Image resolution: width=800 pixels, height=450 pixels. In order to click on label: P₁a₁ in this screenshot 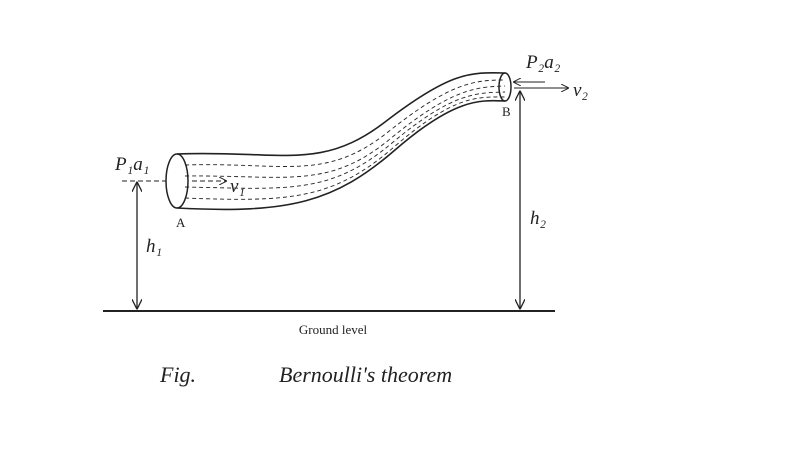, I will do `click(131, 164)`.